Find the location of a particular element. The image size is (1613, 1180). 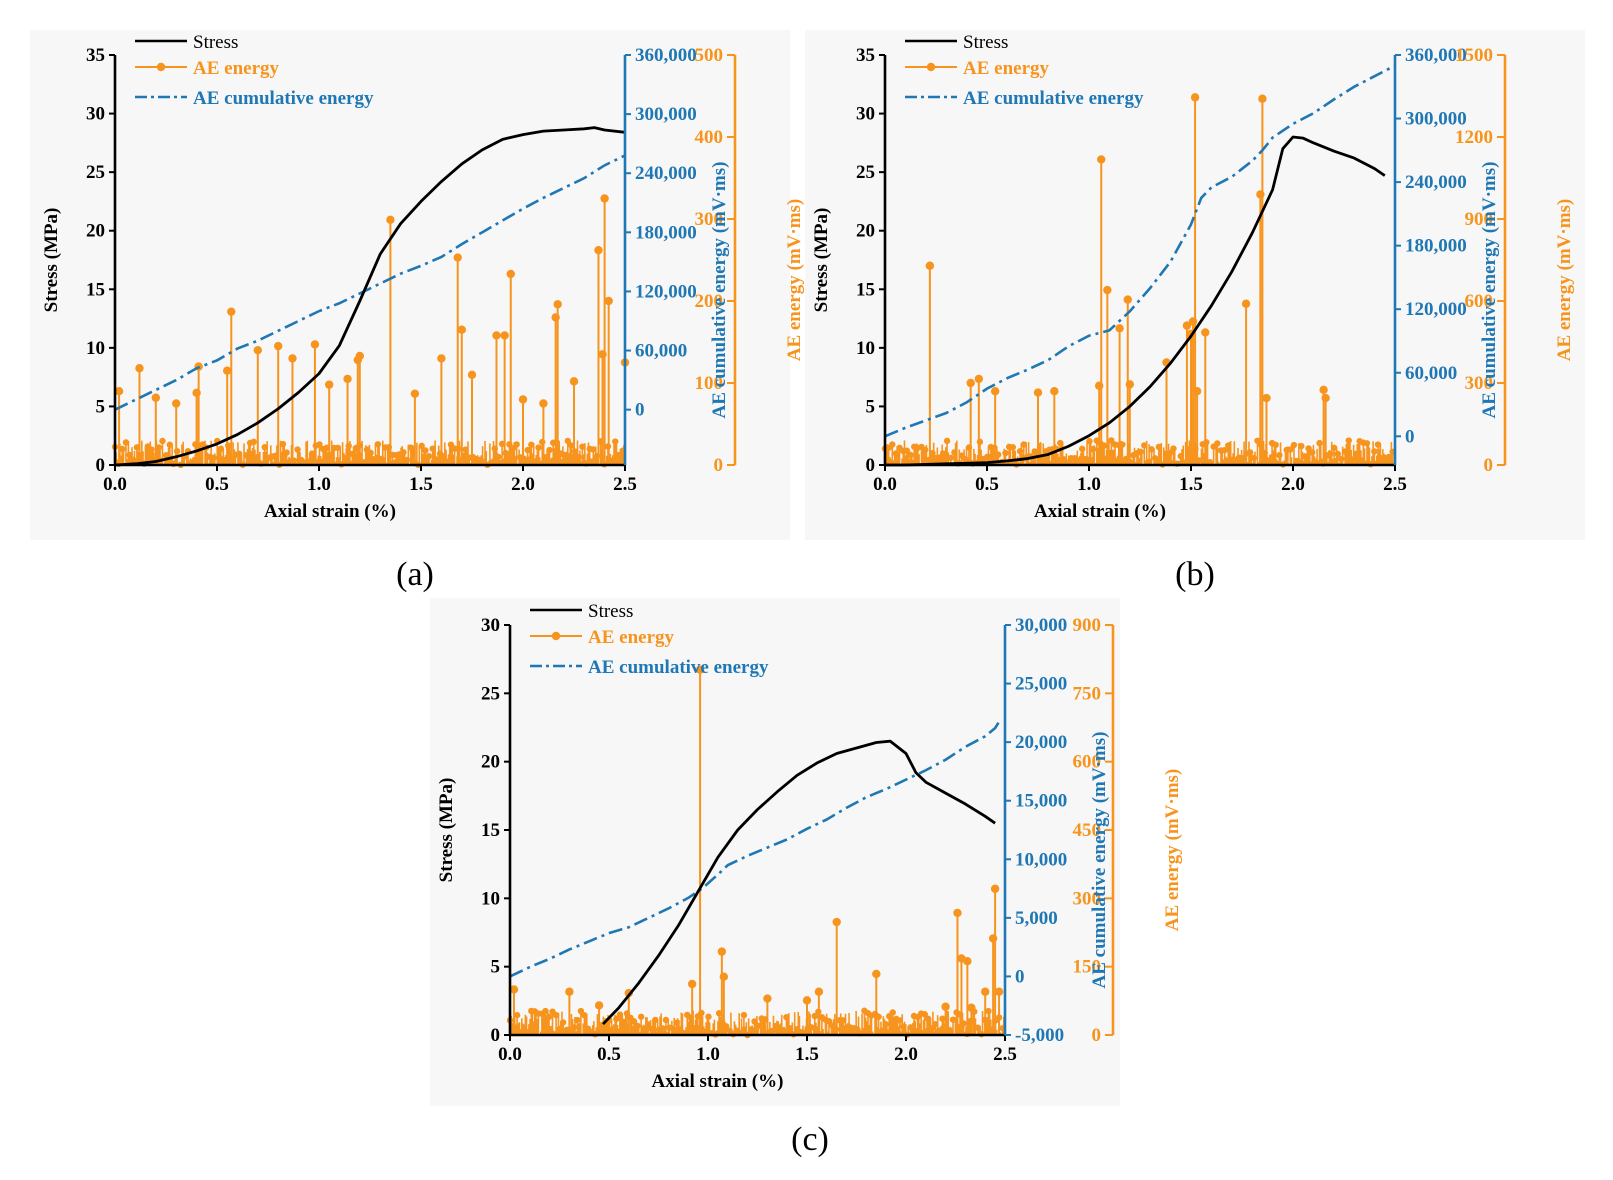

x-tick-label: 0.5 is located at coordinates (609, 1054).